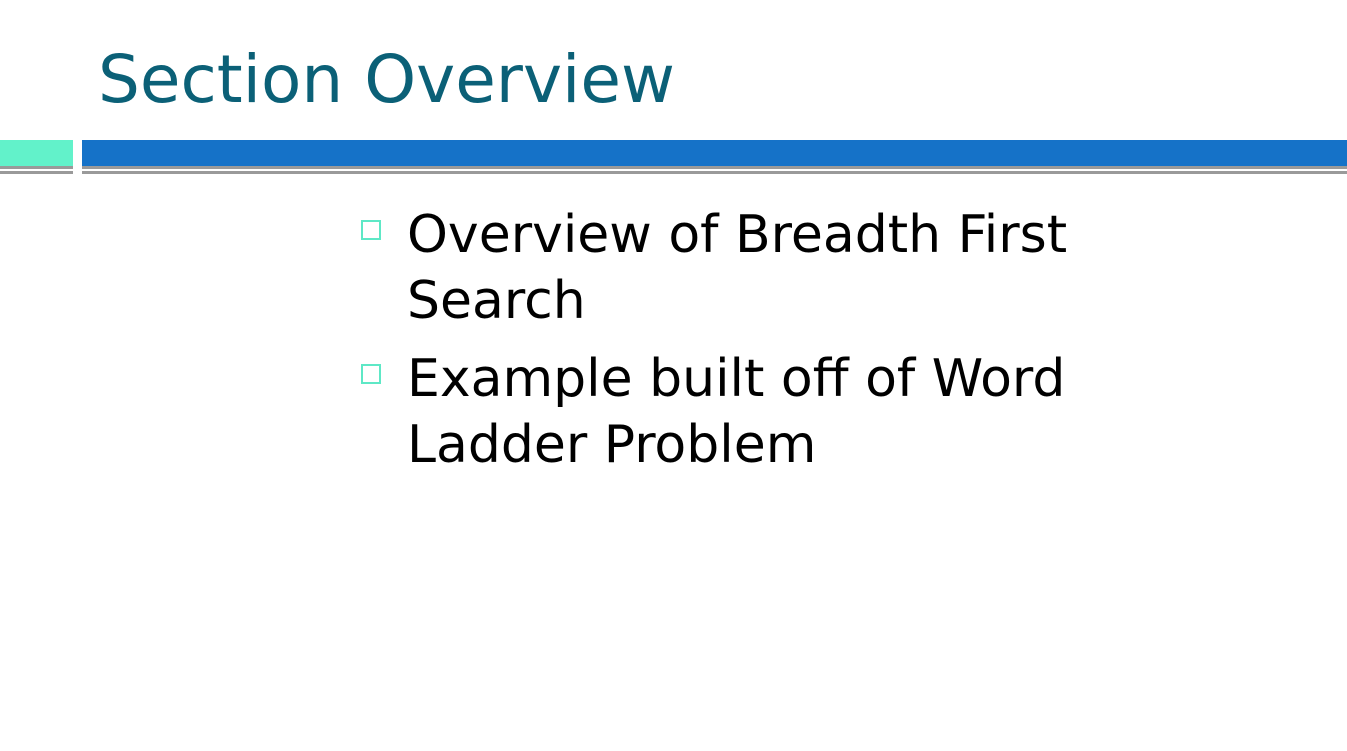  What do you see at coordinates (77, 157) in the screenshot?
I see `accent-gap` at bounding box center [77, 157].